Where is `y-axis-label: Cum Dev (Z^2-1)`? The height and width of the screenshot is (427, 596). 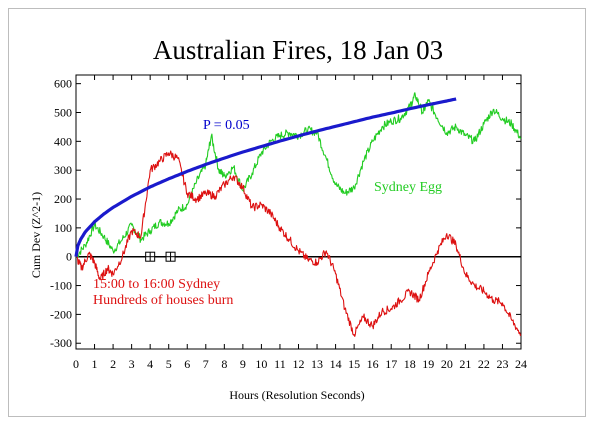
y-axis-label: Cum Dev (Z^2-1) is located at coordinates (36, 235).